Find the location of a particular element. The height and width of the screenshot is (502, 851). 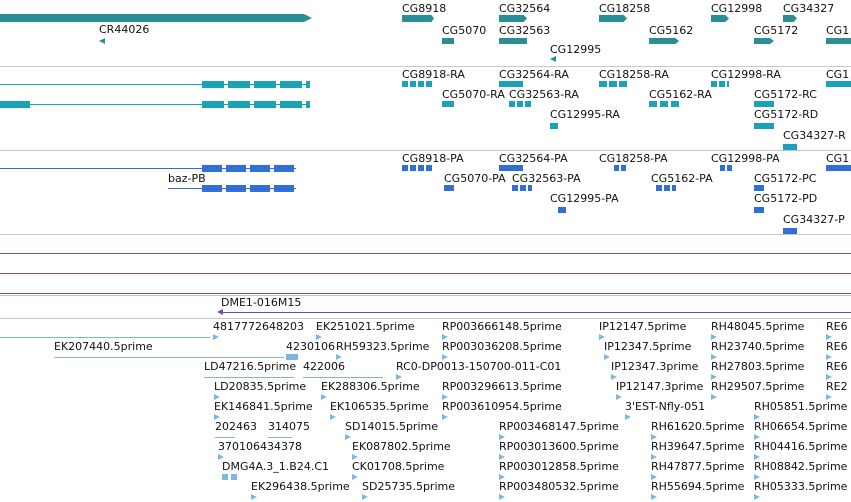

transcript-label: CG12995-RA is located at coordinates (585, 114).